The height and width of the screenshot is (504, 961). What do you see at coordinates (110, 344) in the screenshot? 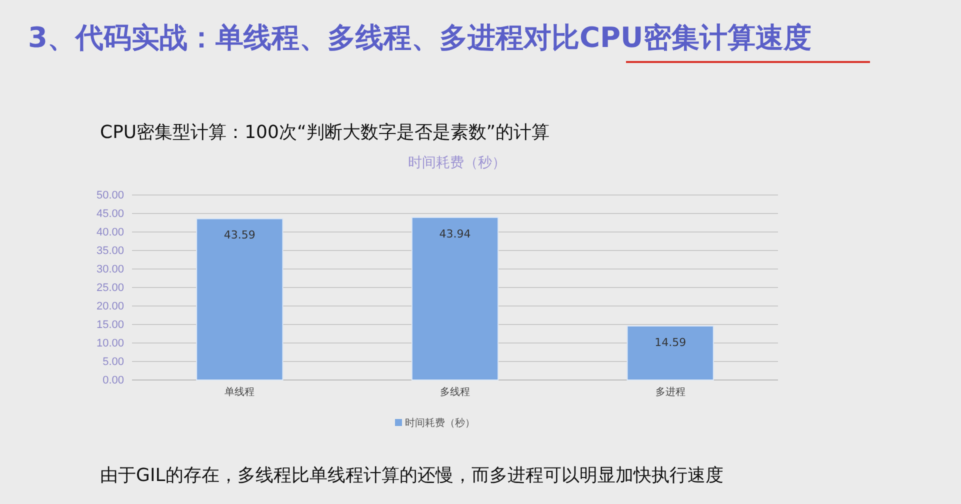
I see `y-tick-label: 10.00` at bounding box center [110, 344].